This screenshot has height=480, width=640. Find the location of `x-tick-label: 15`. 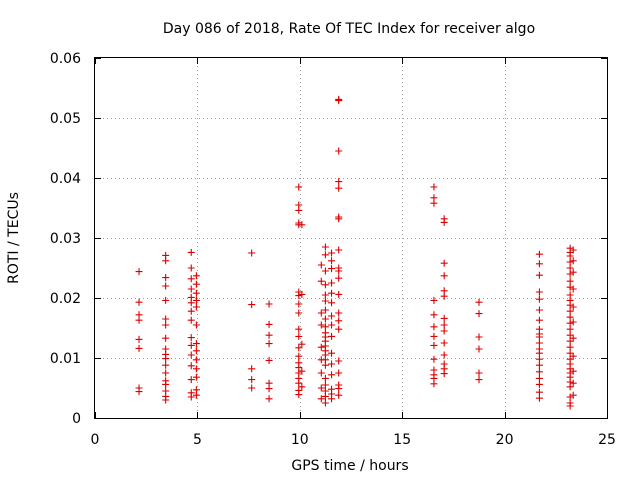

x-tick-label: 15 is located at coordinates (402, 440).